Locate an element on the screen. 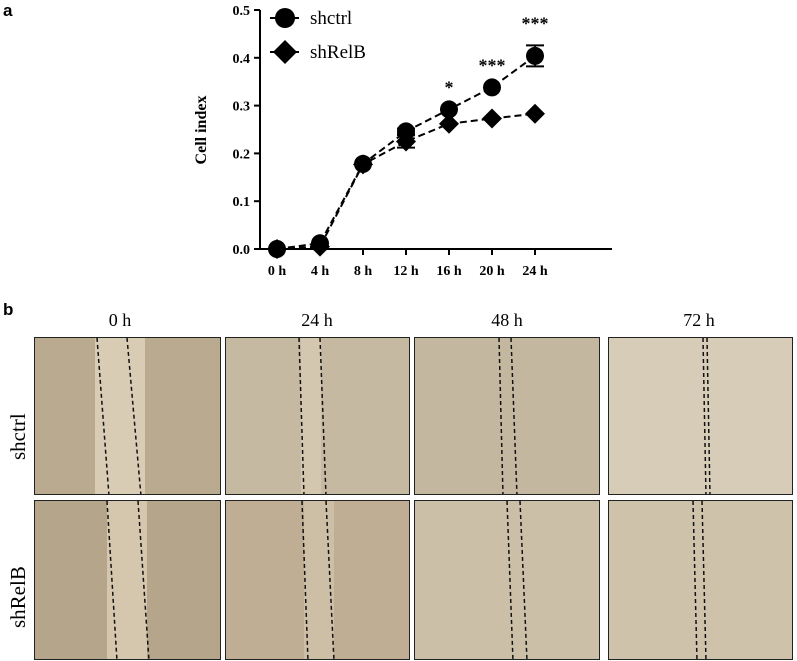 This screenshot has height=661, width=797. y-tick-label: 0.3 is located at coordinates (242, 107).